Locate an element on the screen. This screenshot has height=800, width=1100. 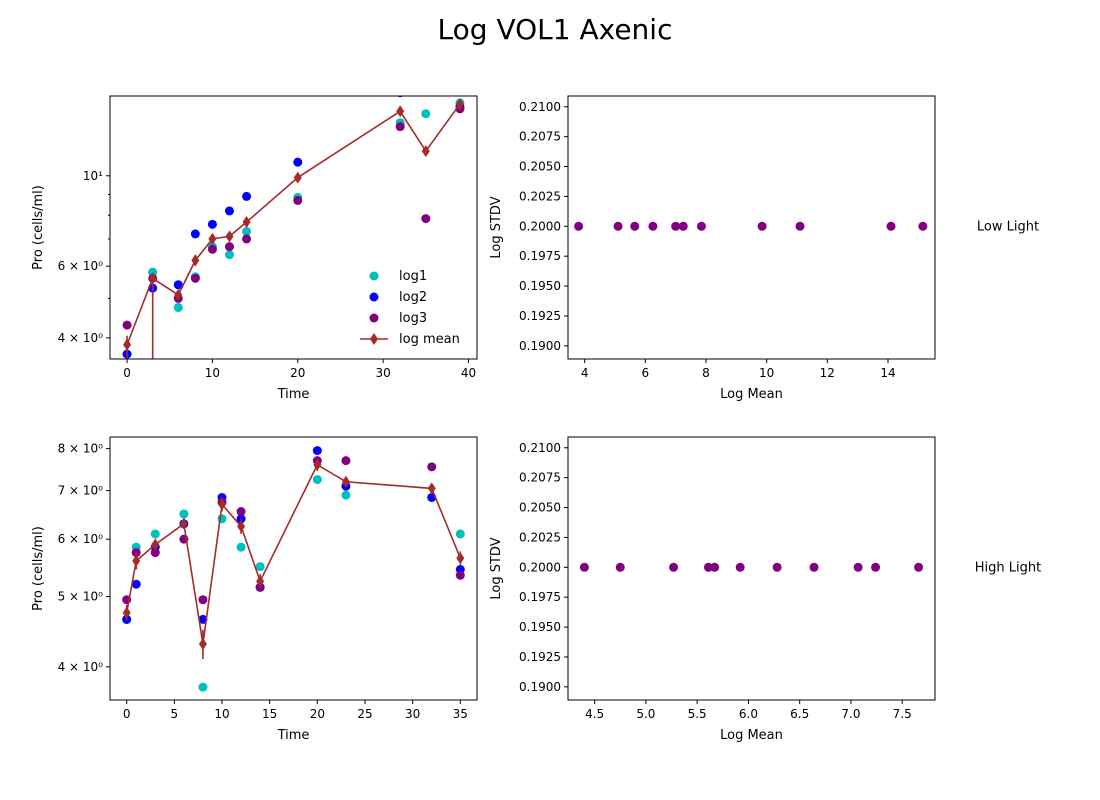
x-tick-label: 12 is located at coordinates (827, 373).